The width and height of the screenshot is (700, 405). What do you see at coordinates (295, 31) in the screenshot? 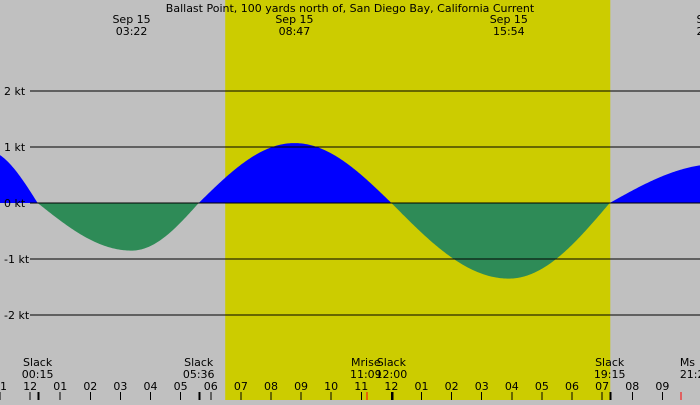
I see `extremum-time: 08:47` at bounding box center [295, 31].